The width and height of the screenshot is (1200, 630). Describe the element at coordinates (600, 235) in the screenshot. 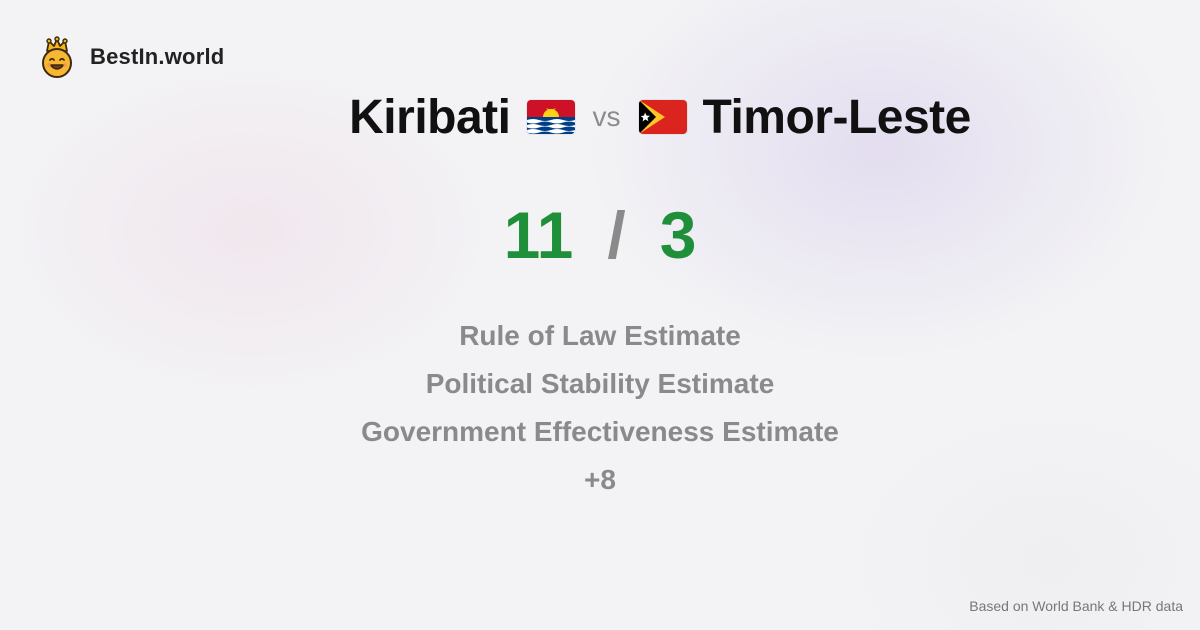

I see `score-display: 11 / 3` at that location.